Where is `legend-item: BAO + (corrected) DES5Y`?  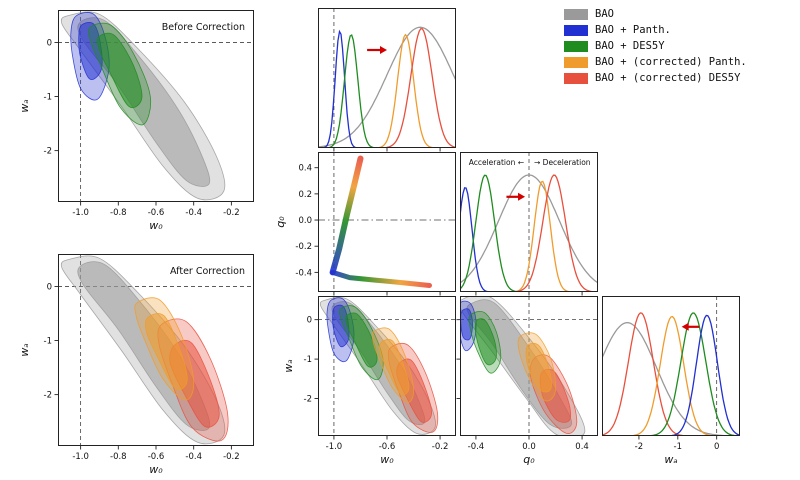
legend-item: BAO + (corrected) DES5Y is located at coordinates (655, 78).